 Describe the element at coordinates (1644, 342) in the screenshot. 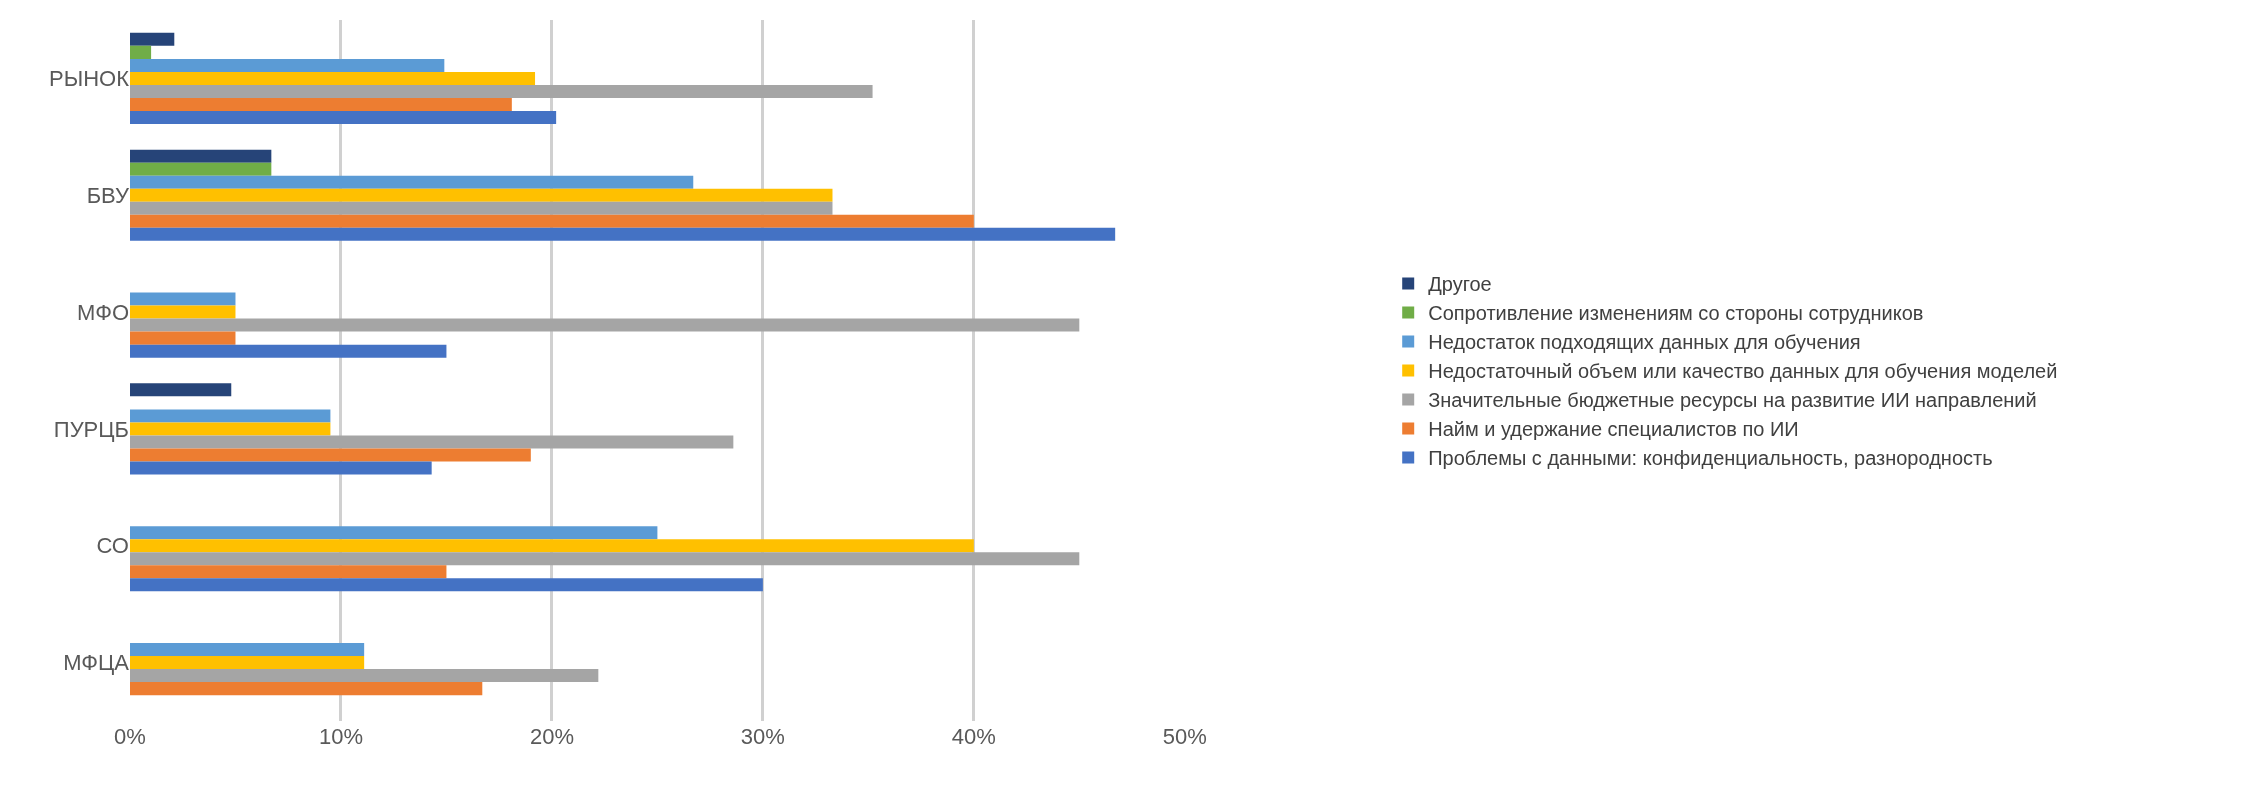

I see `legend-label: Недостаток подходящих данных для обучения` at that location.